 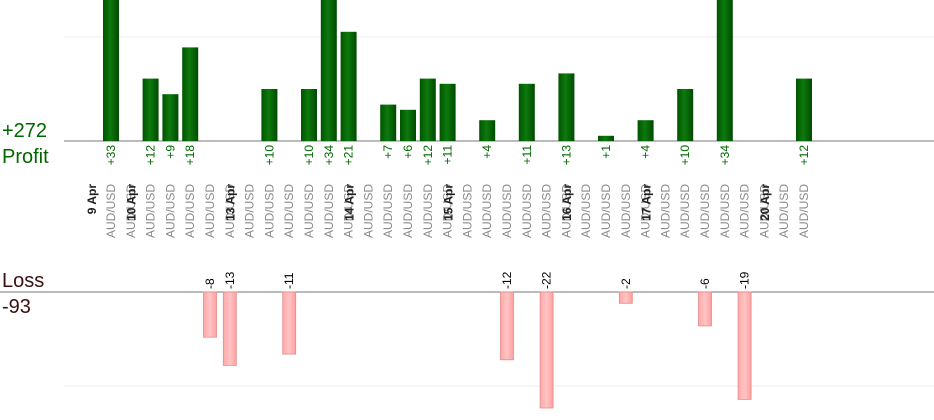 What do you see at coordinates (210, 283) in the screenshot?
I see `loss-value-label: -8` at bounding box center [210, 283].